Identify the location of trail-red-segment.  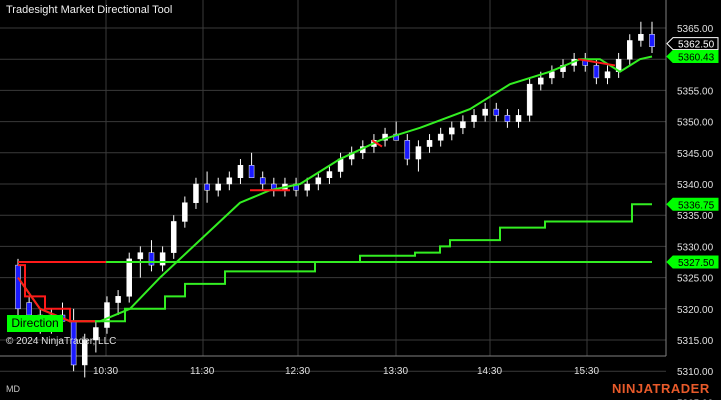
(56, 293).